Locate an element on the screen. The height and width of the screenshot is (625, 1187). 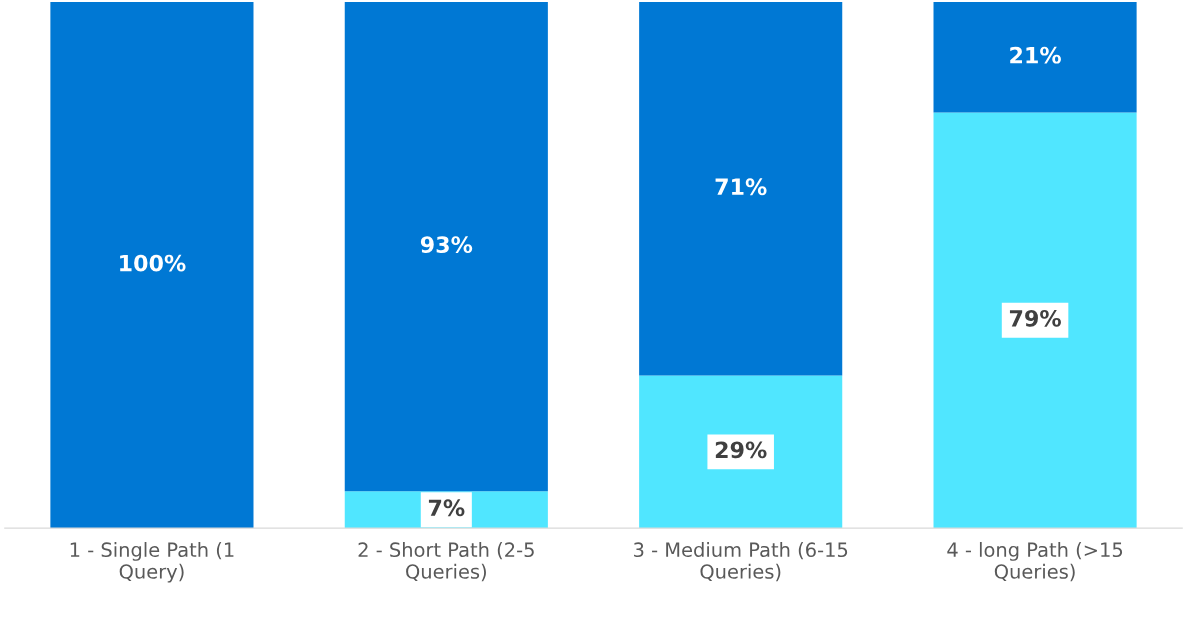
data-label: 71% is located at coordinates (741, 187).